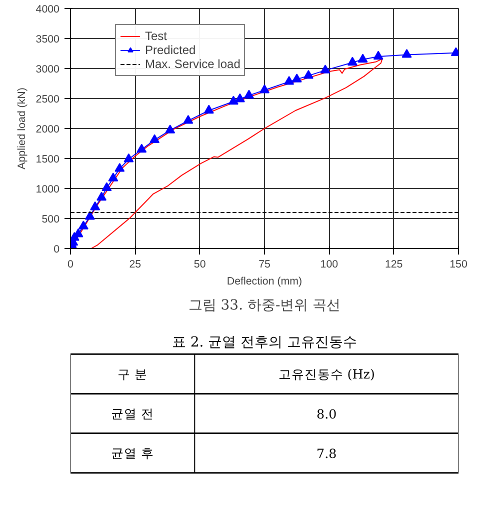  I want to click on y-tick-label: 3500, so click(48, 40).